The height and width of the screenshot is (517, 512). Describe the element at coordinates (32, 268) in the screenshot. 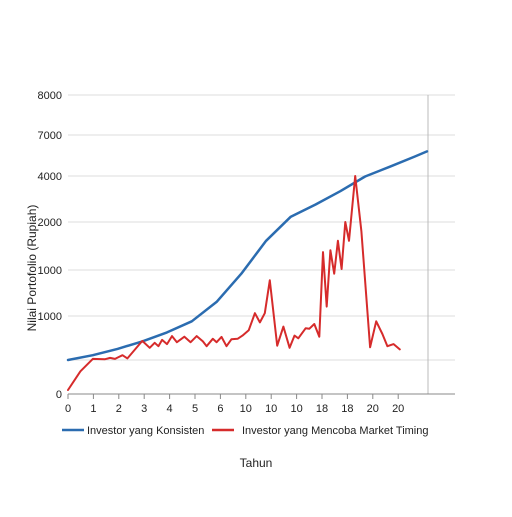

I see `y-axis-title: Nilai Portofolio (Rupiah)` at that location.